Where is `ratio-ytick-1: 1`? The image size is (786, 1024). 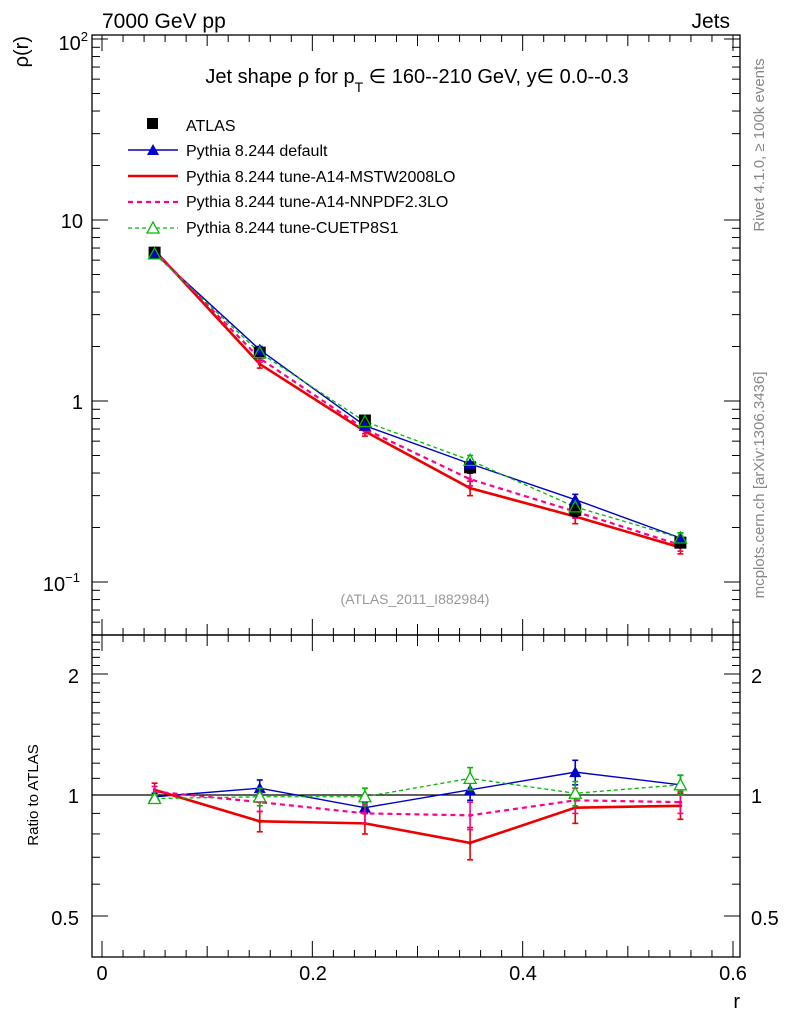
ratio-ytick-1: 1 is located at coordinates (73, 797).